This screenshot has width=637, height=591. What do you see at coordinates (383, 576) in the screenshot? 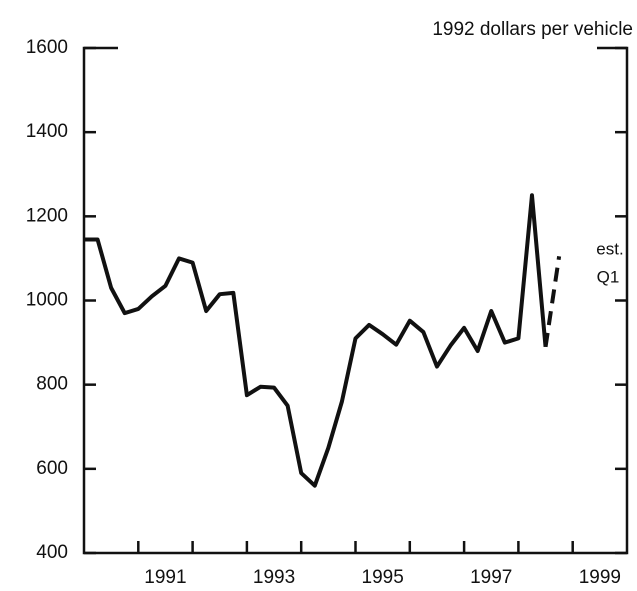
I see `x-tick-label: 1995` at bounding box center [383, 576].